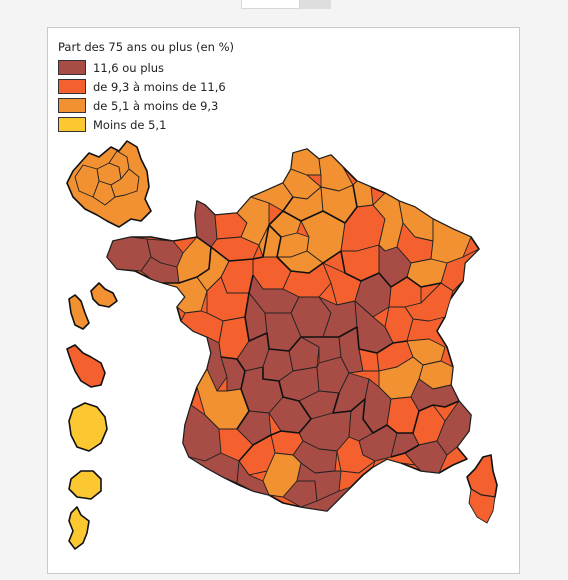  I want to click on dept-pas-de-calais, so click(306, 162).